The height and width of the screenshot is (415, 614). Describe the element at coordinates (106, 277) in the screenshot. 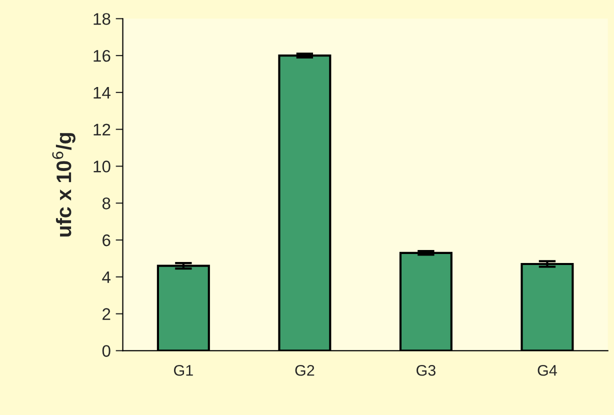

I see `y-tick-label: 4` at that location.